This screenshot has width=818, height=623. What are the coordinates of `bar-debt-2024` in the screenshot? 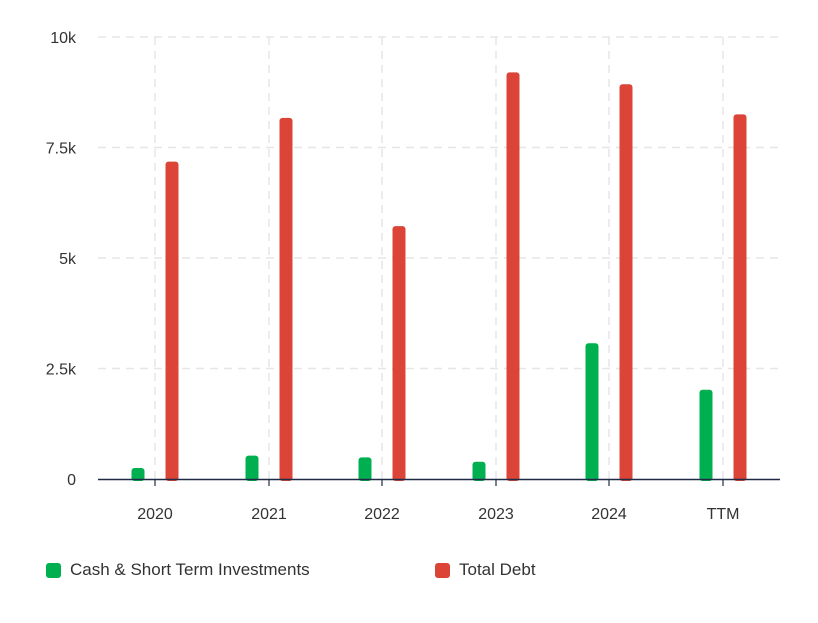 It's located at (626, 282).